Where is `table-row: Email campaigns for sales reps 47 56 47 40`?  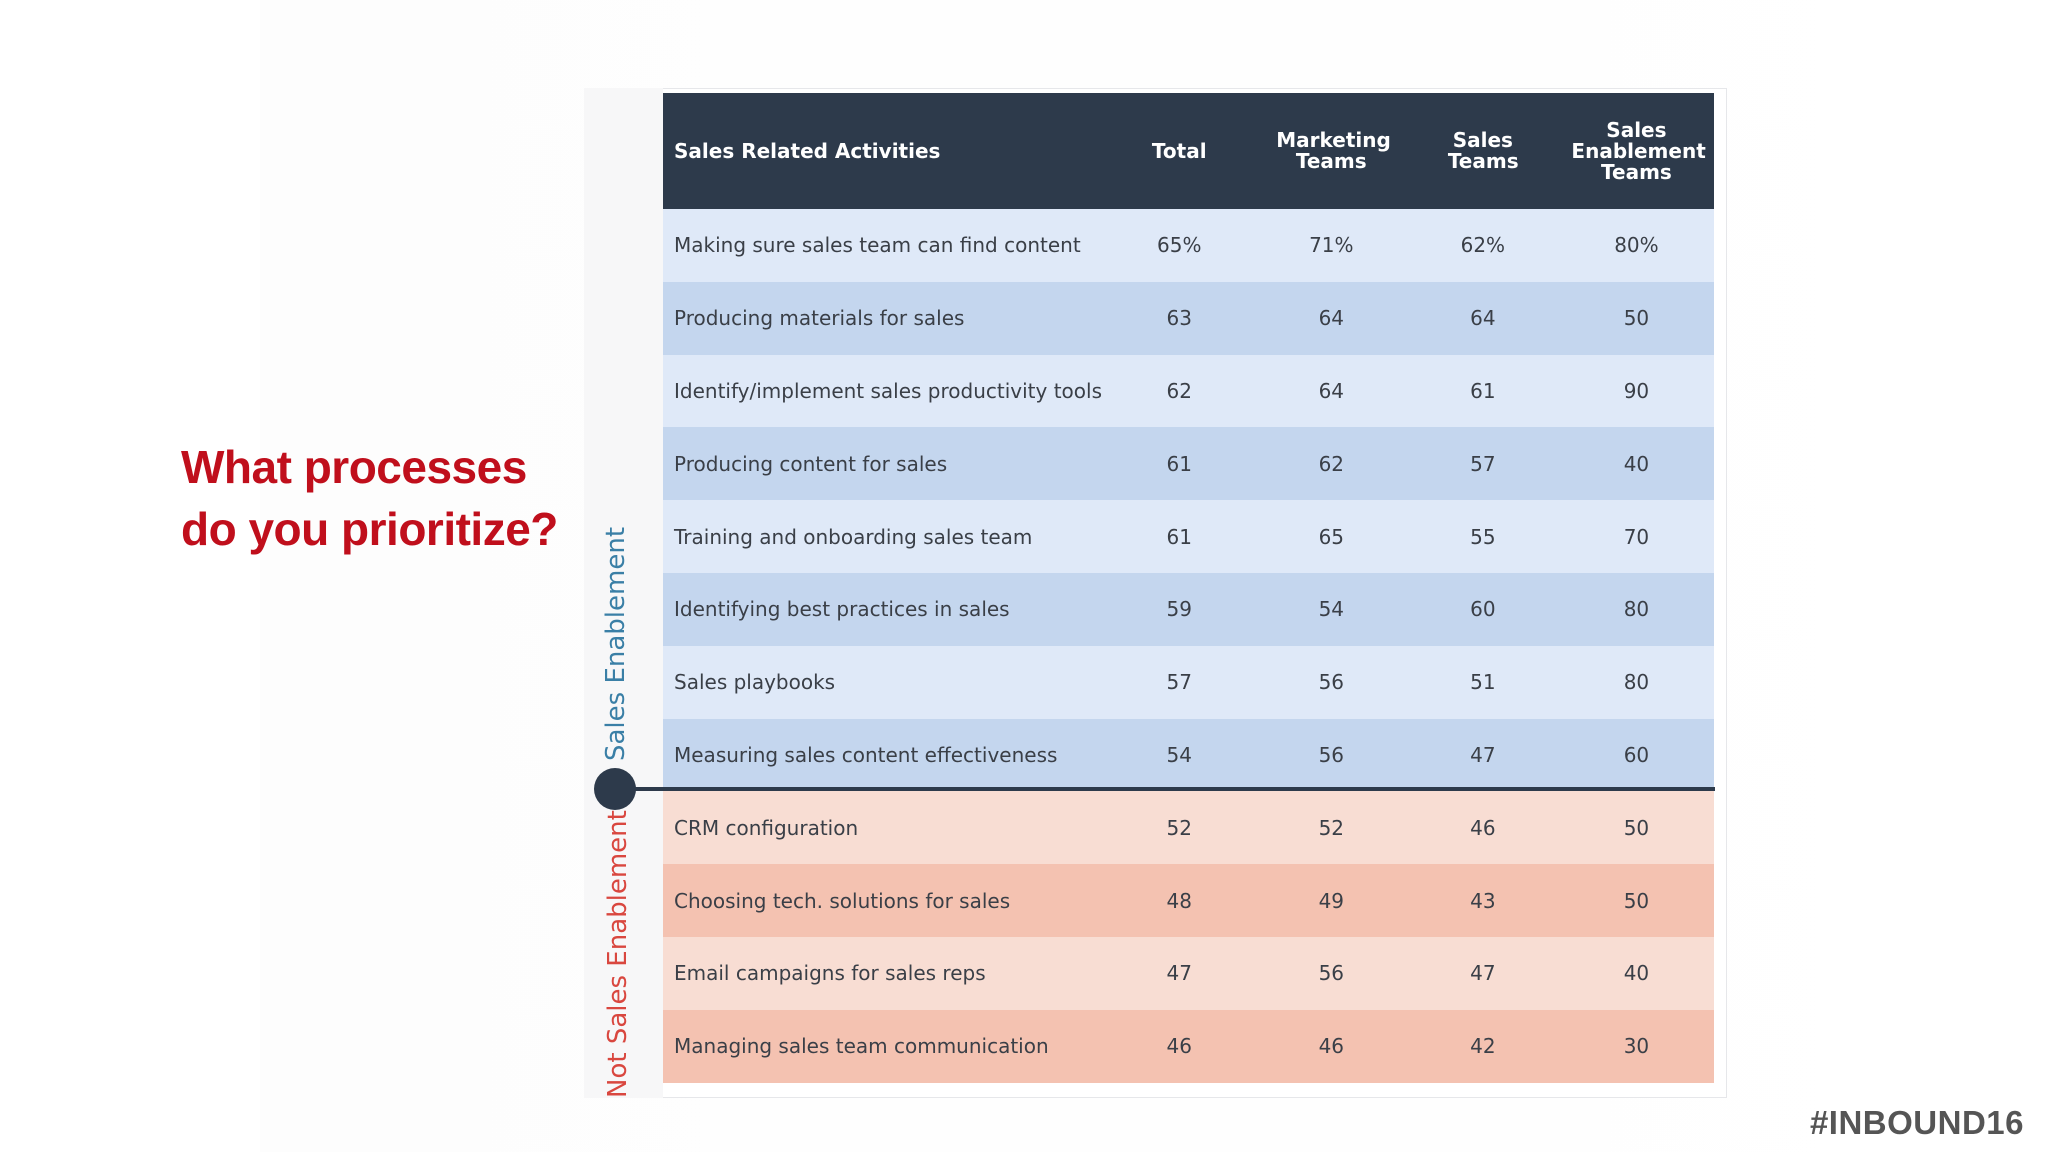 table-row: Email campaigns for sales reps 47 56 47 40 is located at coordinates (1188, 973).